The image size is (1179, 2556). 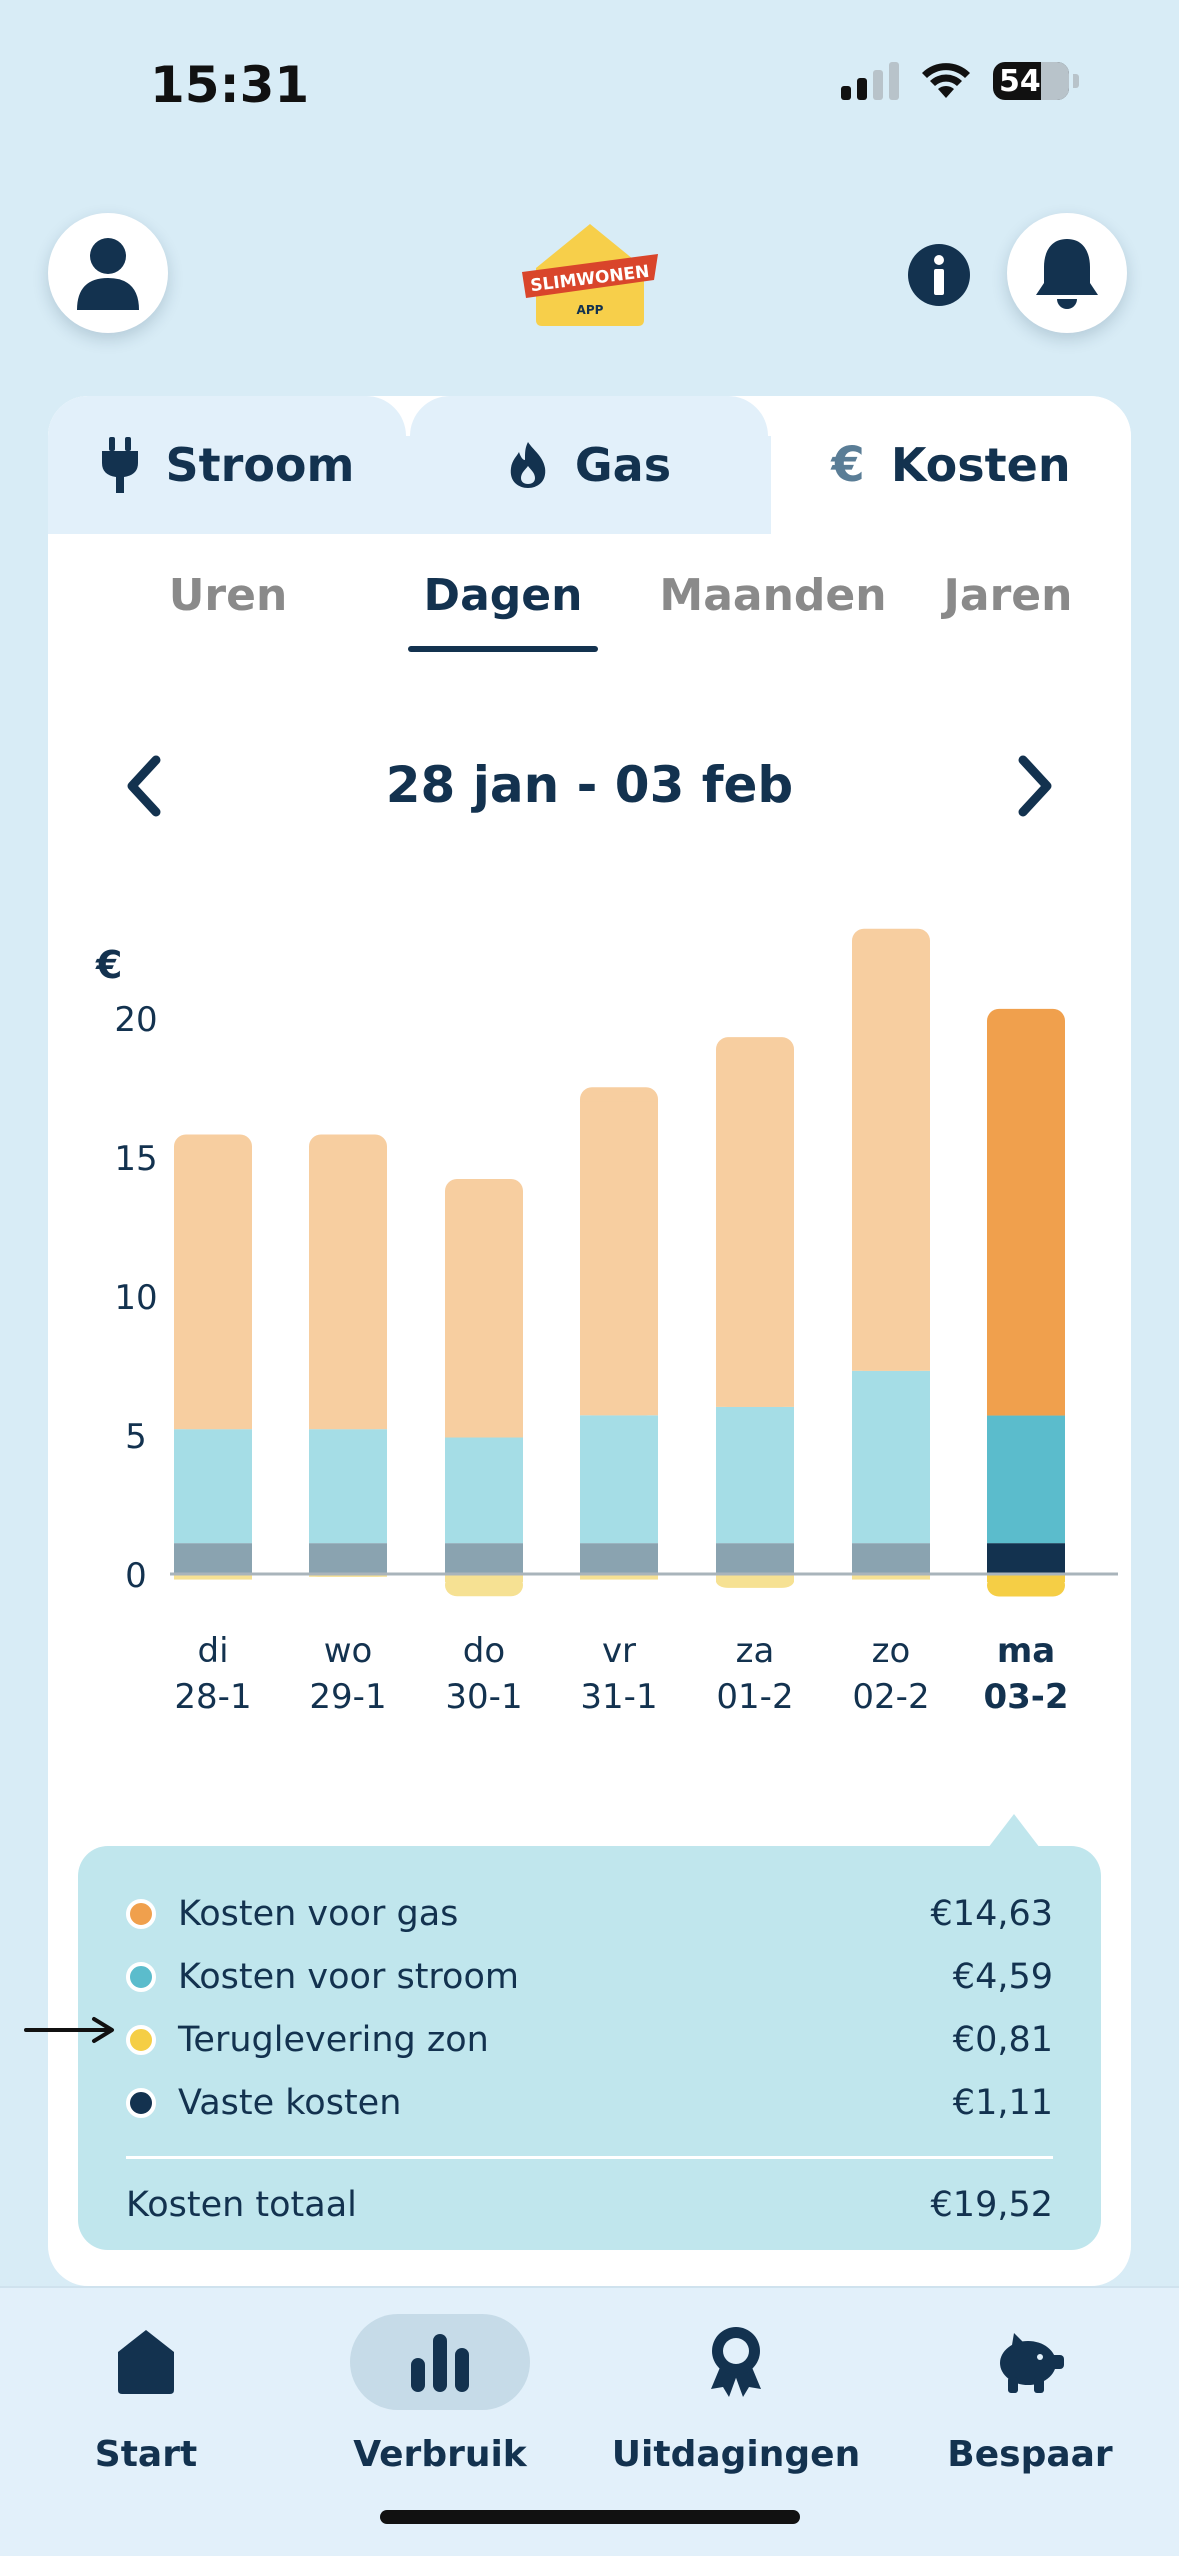 I want to click on nav-uitdagingen: Uitdagingen, so click(x=736, y=2394).